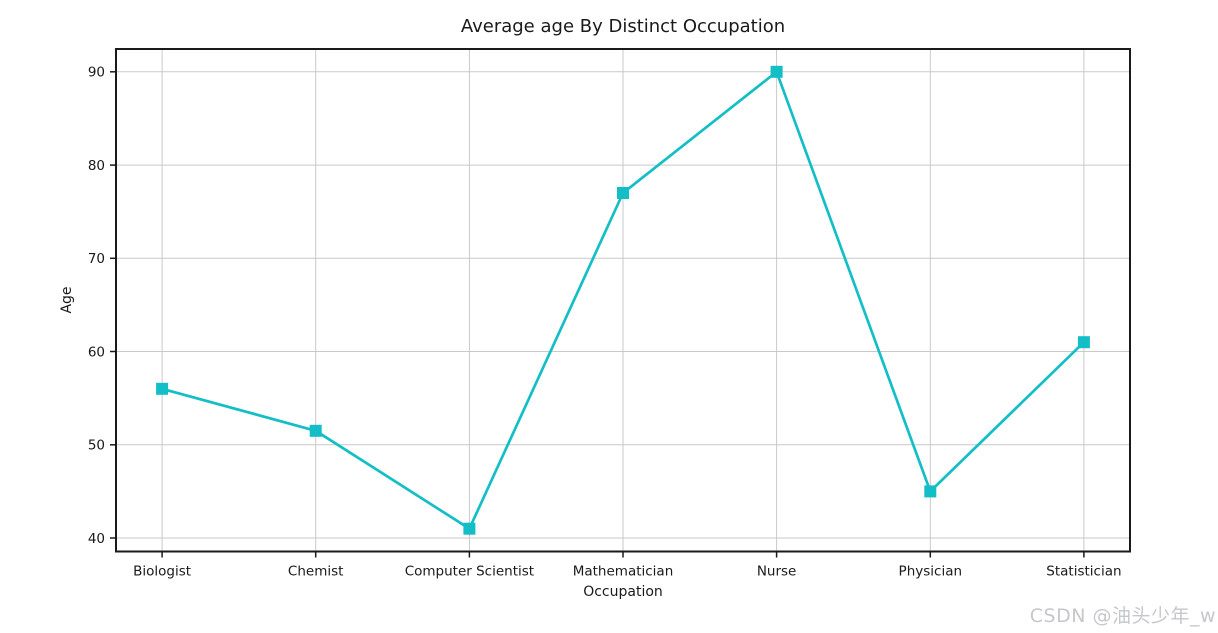 The height and width of the screenshot is (633, 1218). Describe the element at coordinates (96, 259) in the screenshot. I see `y-tick-label: 70` at that location.